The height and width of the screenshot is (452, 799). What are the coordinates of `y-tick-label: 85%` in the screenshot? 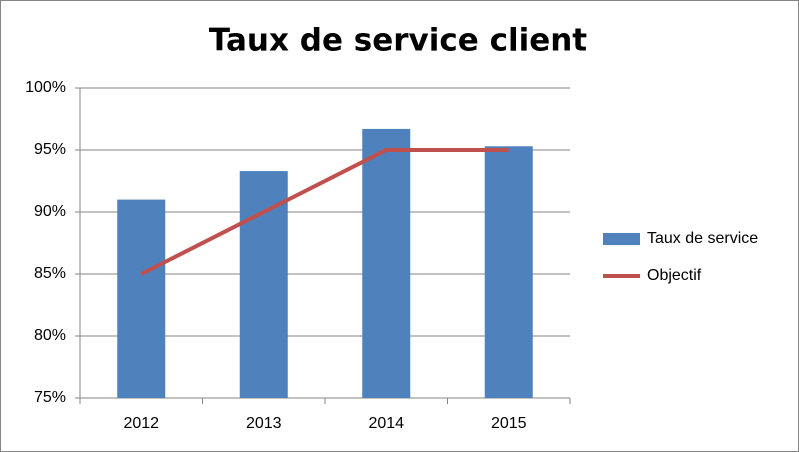 It's located at (50, 273).